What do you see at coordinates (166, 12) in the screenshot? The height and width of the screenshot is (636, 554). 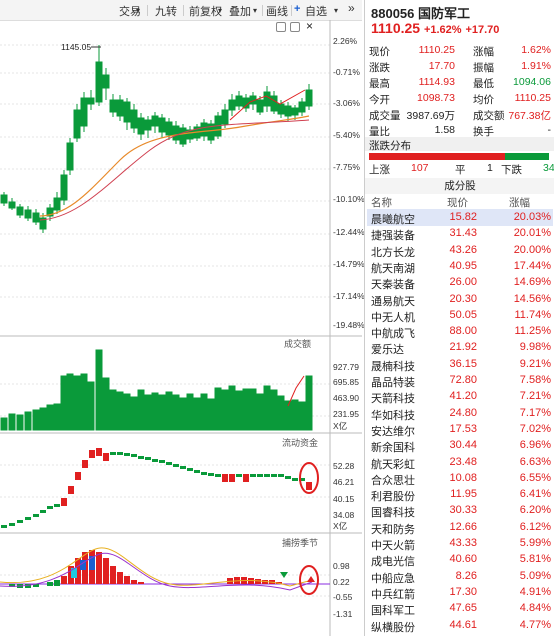 I see `toolbar-nine-turn-button: 九转` at bounding box center [166, 12].